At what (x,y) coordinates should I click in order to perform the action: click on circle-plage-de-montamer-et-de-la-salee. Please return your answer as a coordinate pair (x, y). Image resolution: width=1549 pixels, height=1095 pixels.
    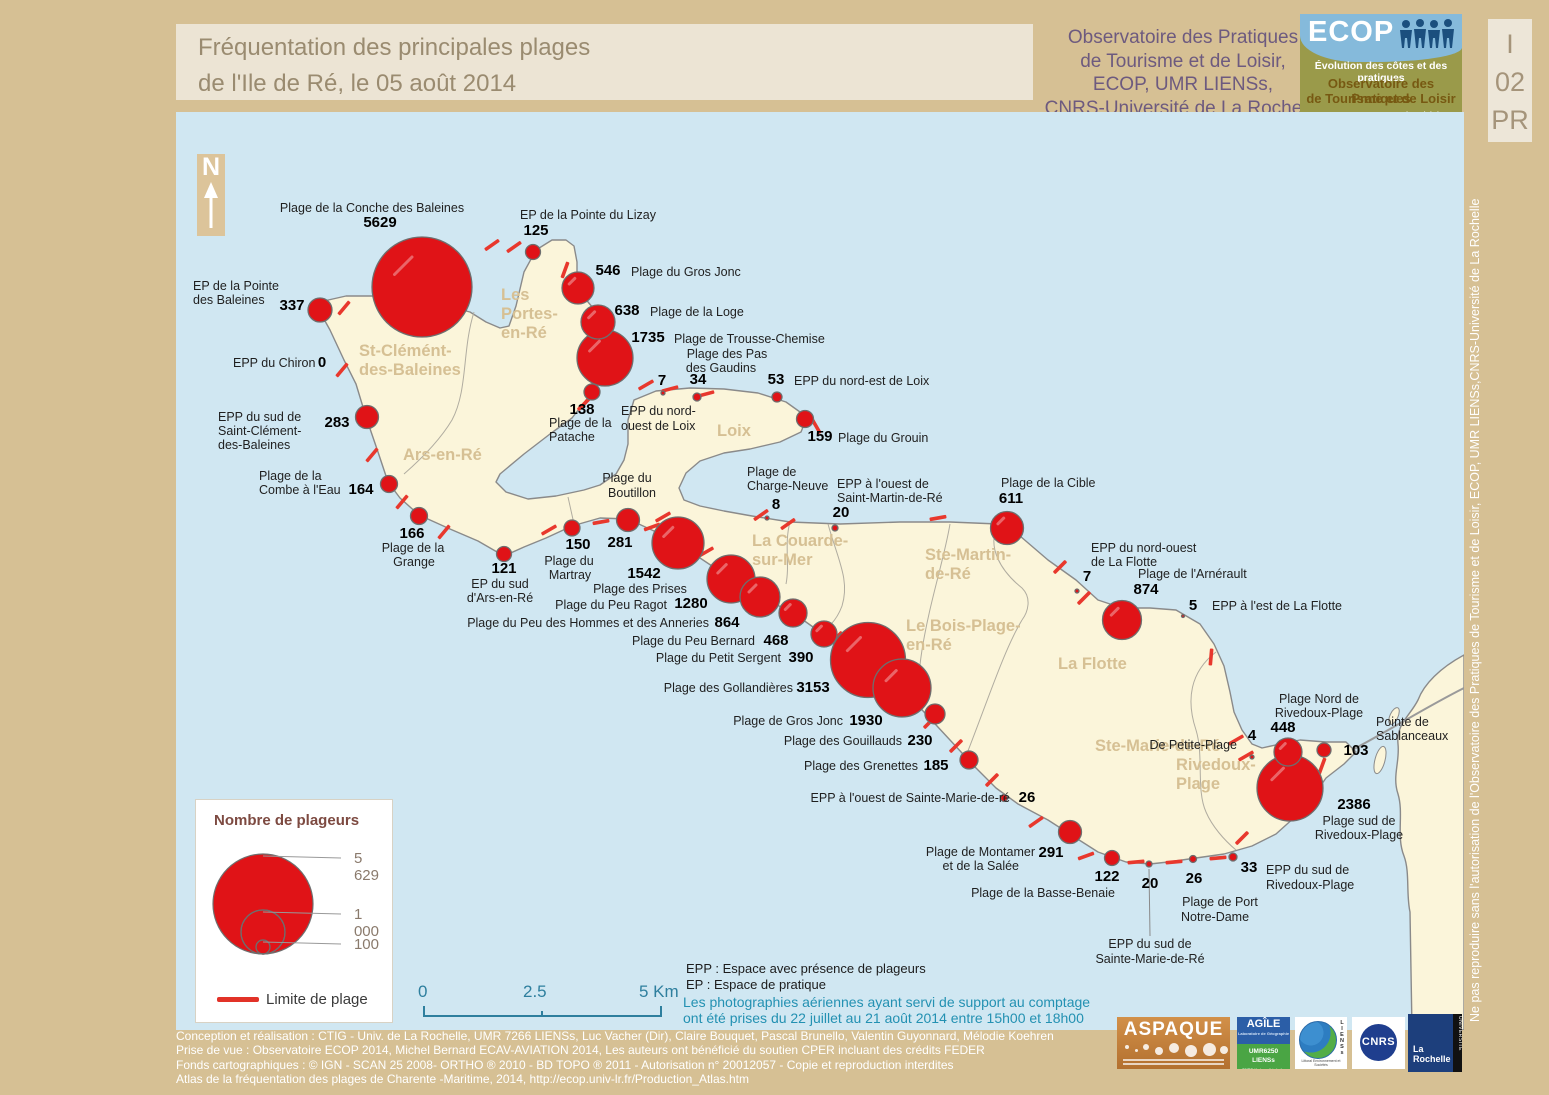
    Looking at the image, I should click on (1070, 832).